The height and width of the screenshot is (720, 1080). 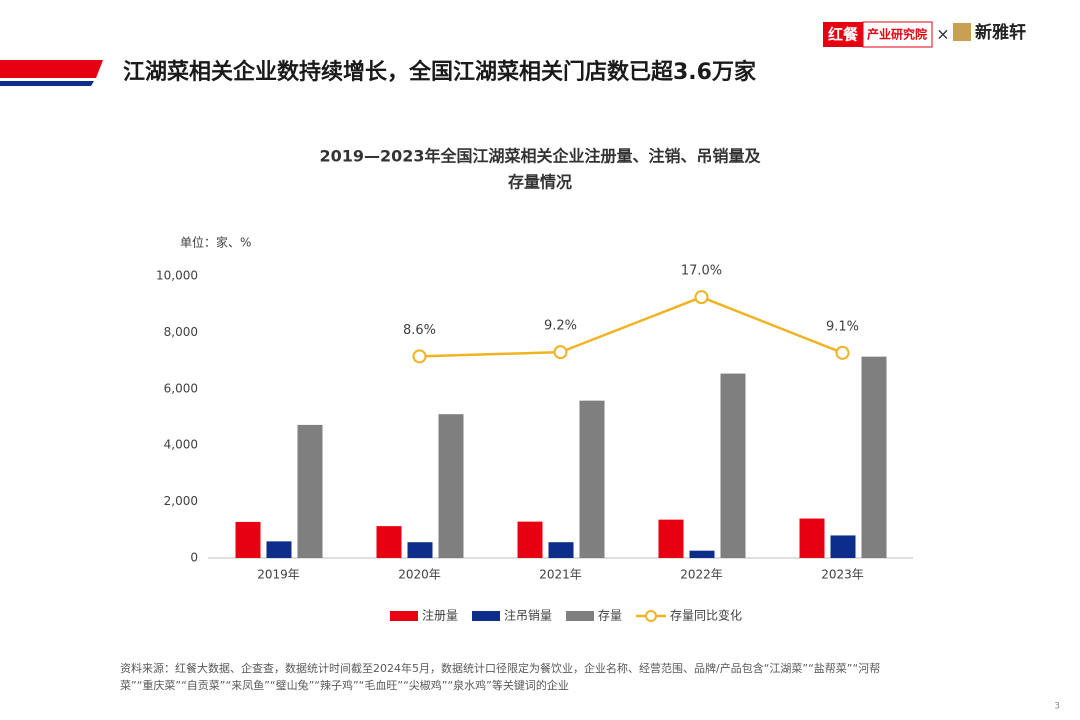 I want to click on logo-partner: 新雅轩, so click(x=1000, y=32).